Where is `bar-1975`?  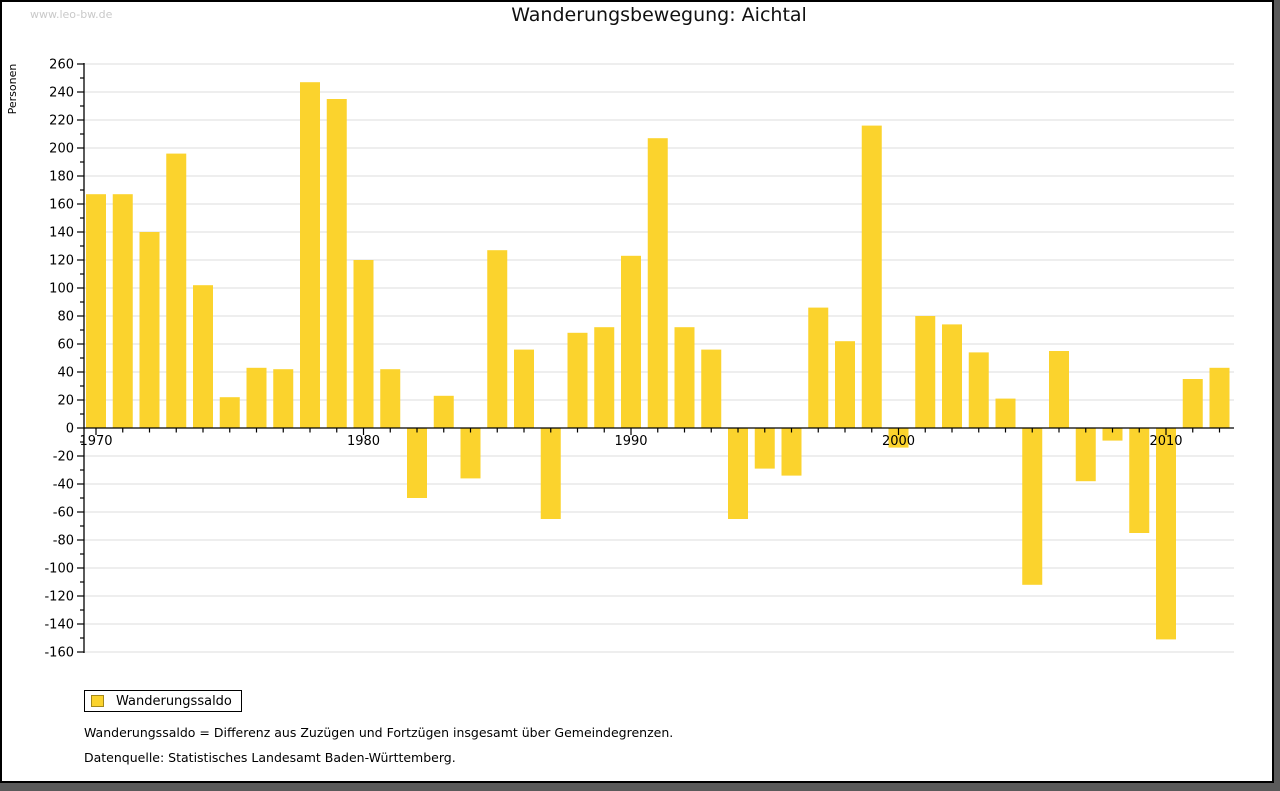
bar-1975 is located at coordinates (229, 412).